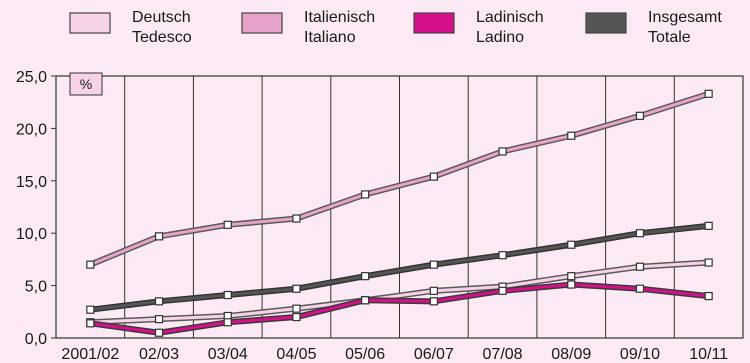  I want to click on x-tick-label: 02/03, so click(159, 354).